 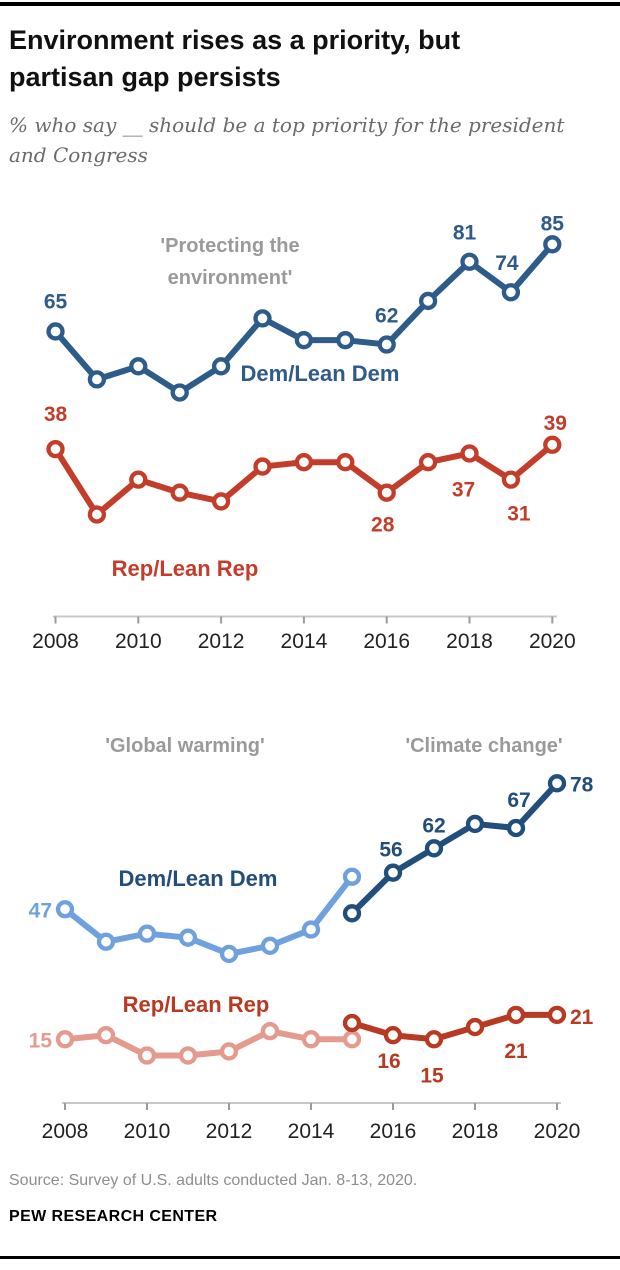 What do you see at coordinates (56, 301) in the screenshot?
I see `dem-lean-dem-value-label: 65` at bounding box center [56, 301].